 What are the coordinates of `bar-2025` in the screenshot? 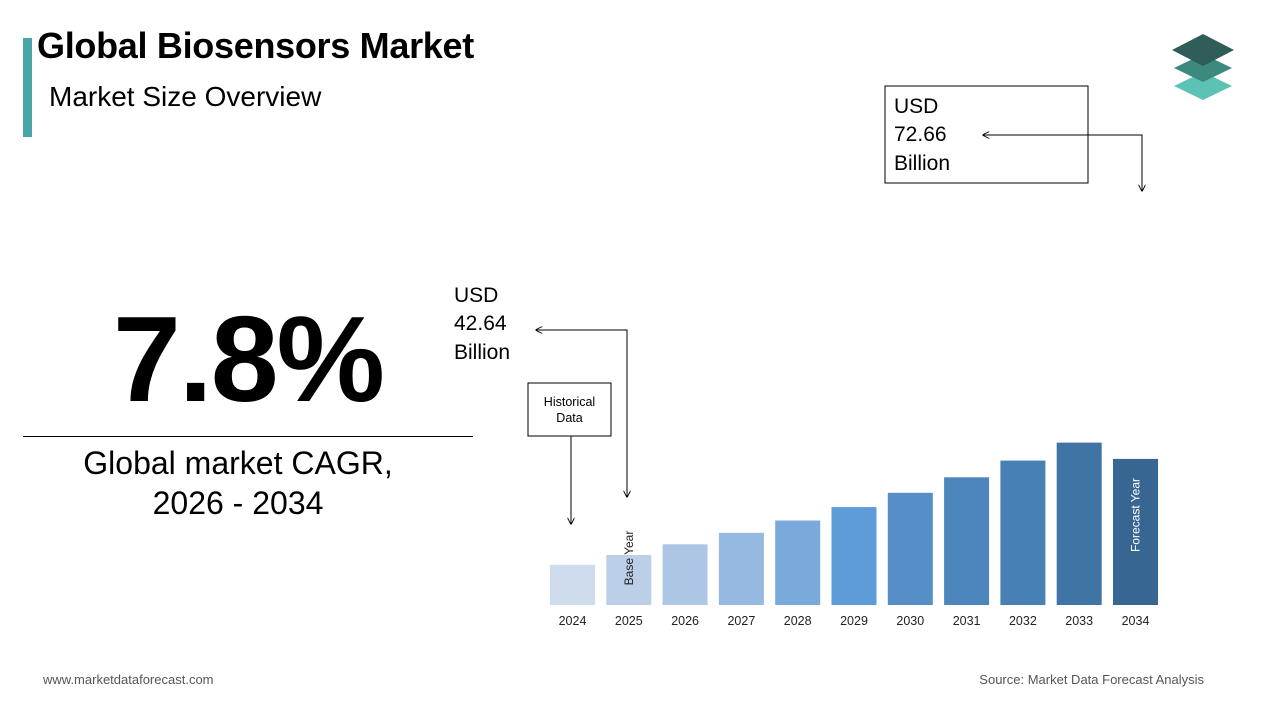 It's located at (629, 580).